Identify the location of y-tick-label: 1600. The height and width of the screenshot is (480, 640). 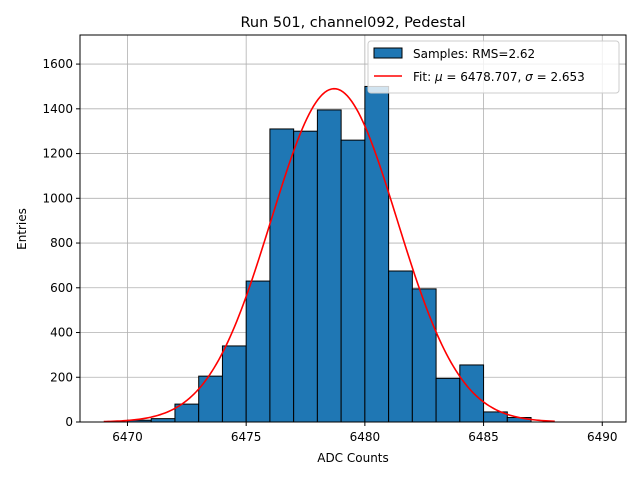
(57, 64).